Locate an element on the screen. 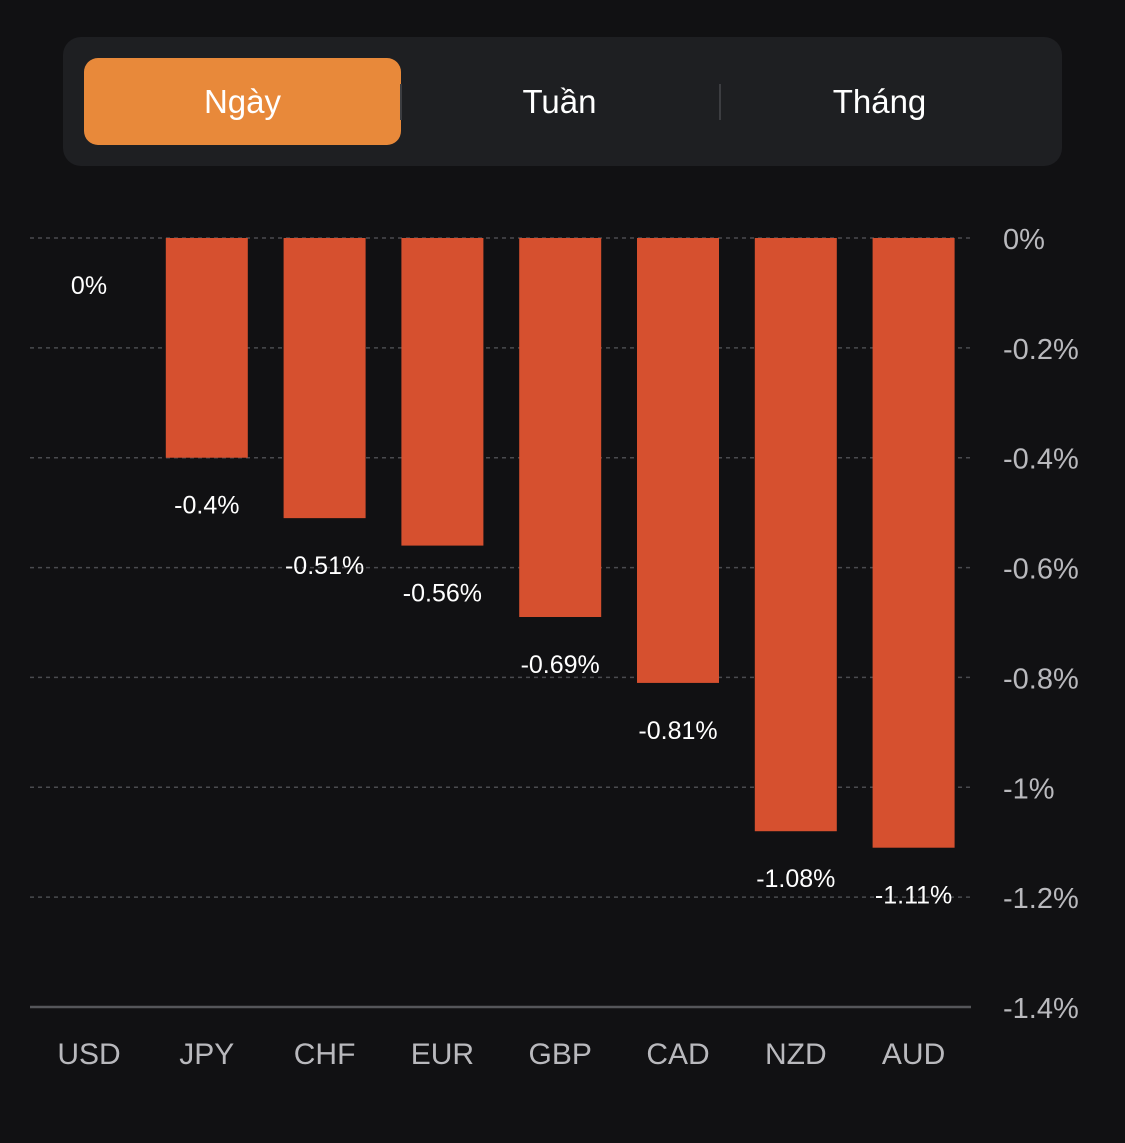  tab-day-label: Ngày is located at coordinates (242, 101).